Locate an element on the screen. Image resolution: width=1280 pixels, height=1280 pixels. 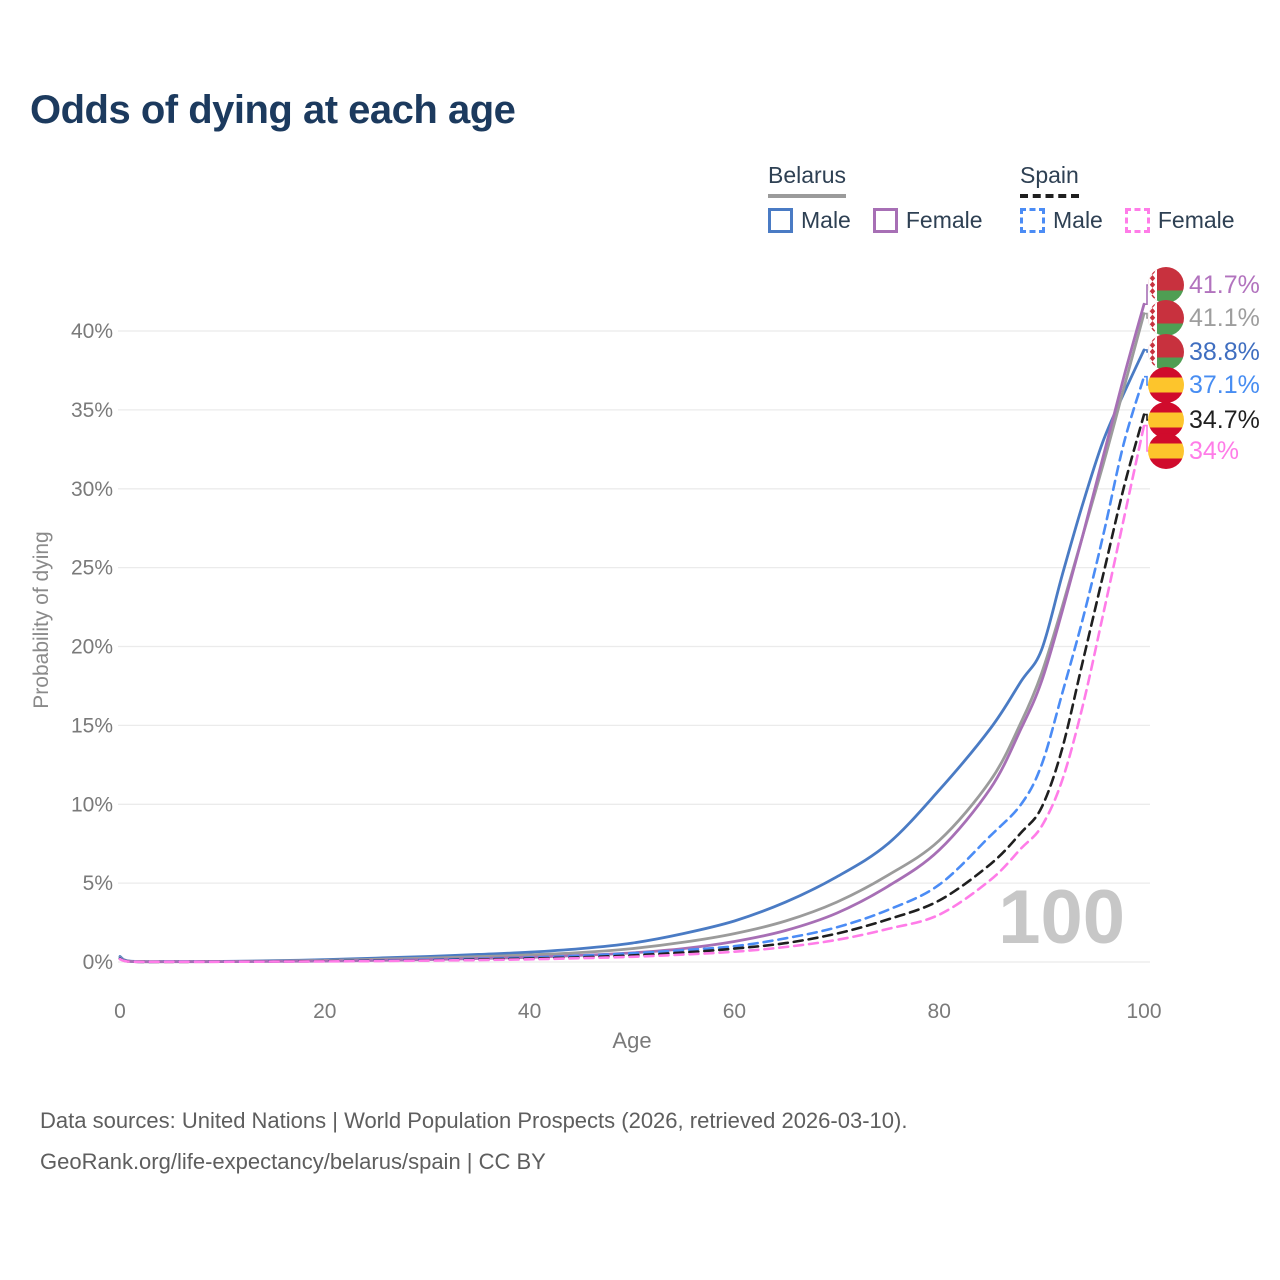
legend-belarus-female-label: Female is located at coordinates (944, 220).